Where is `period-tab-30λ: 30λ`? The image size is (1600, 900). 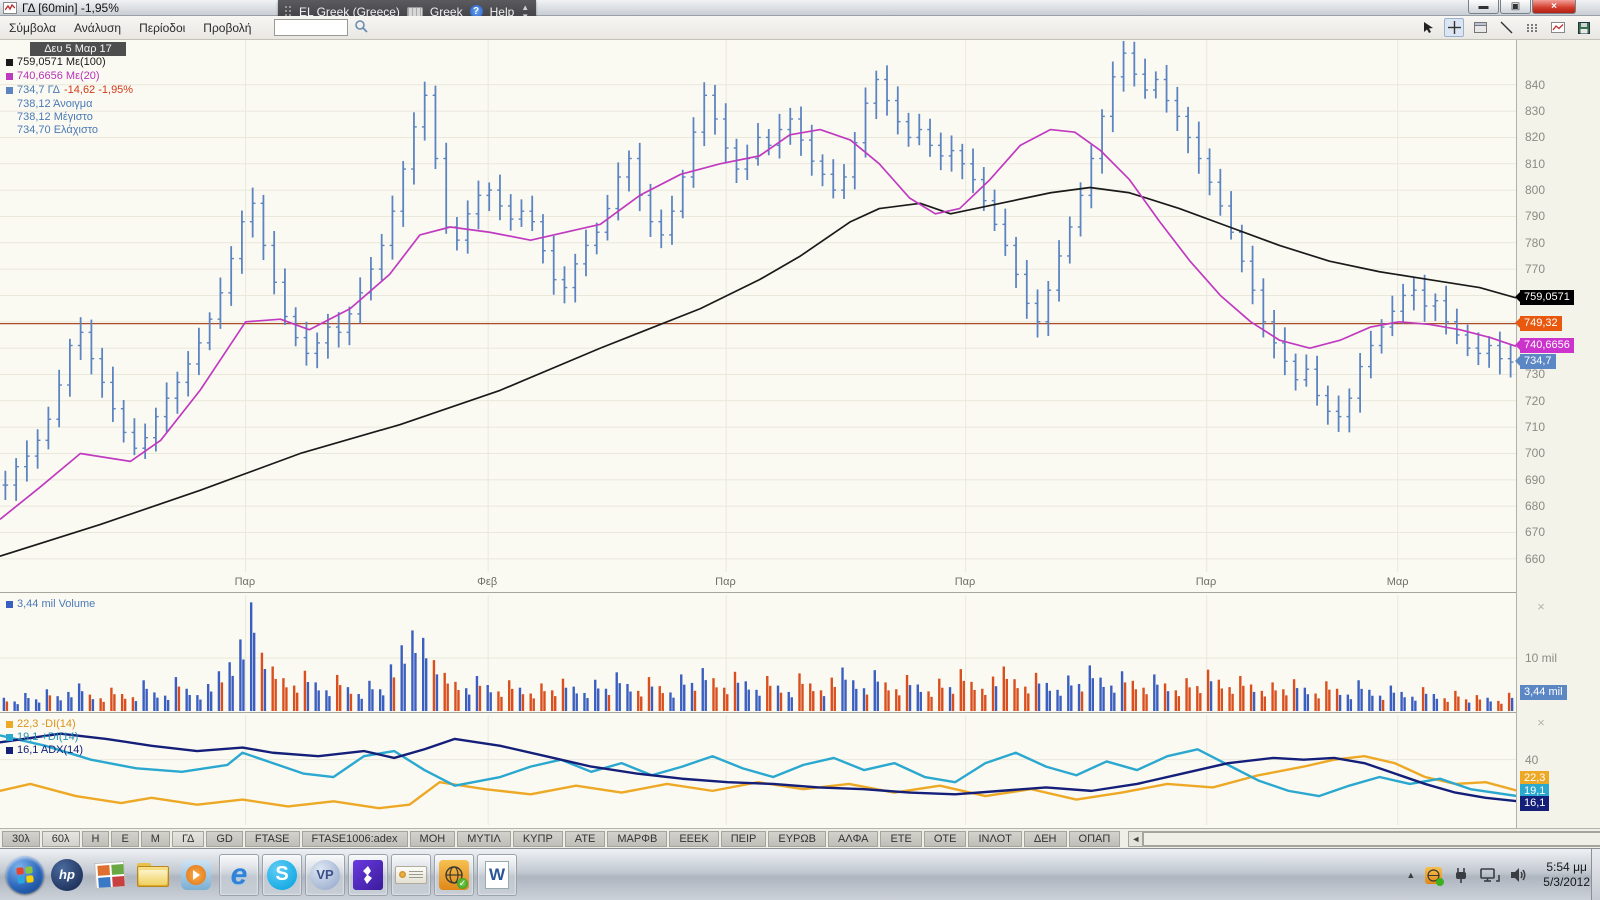
period-tab-30λ: 30λ is located at coordinates (21, 838).